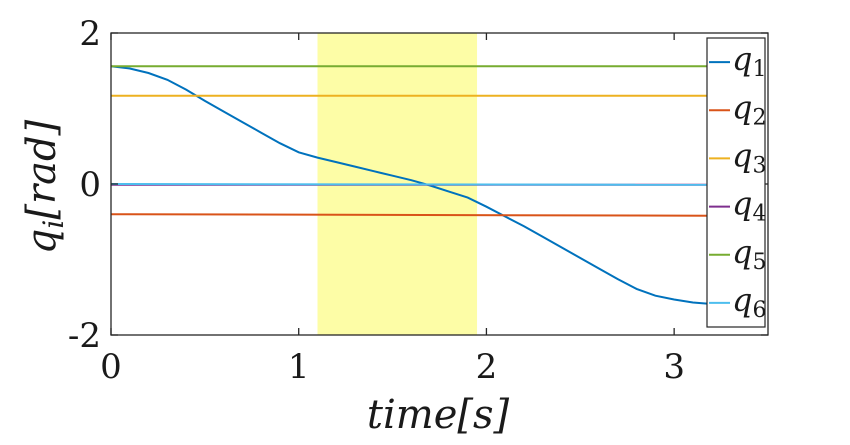  What do you see at coordinates (90, 34) in the screenshot?
I see `y-tick-label: 2` at bounding box center [90, 34].